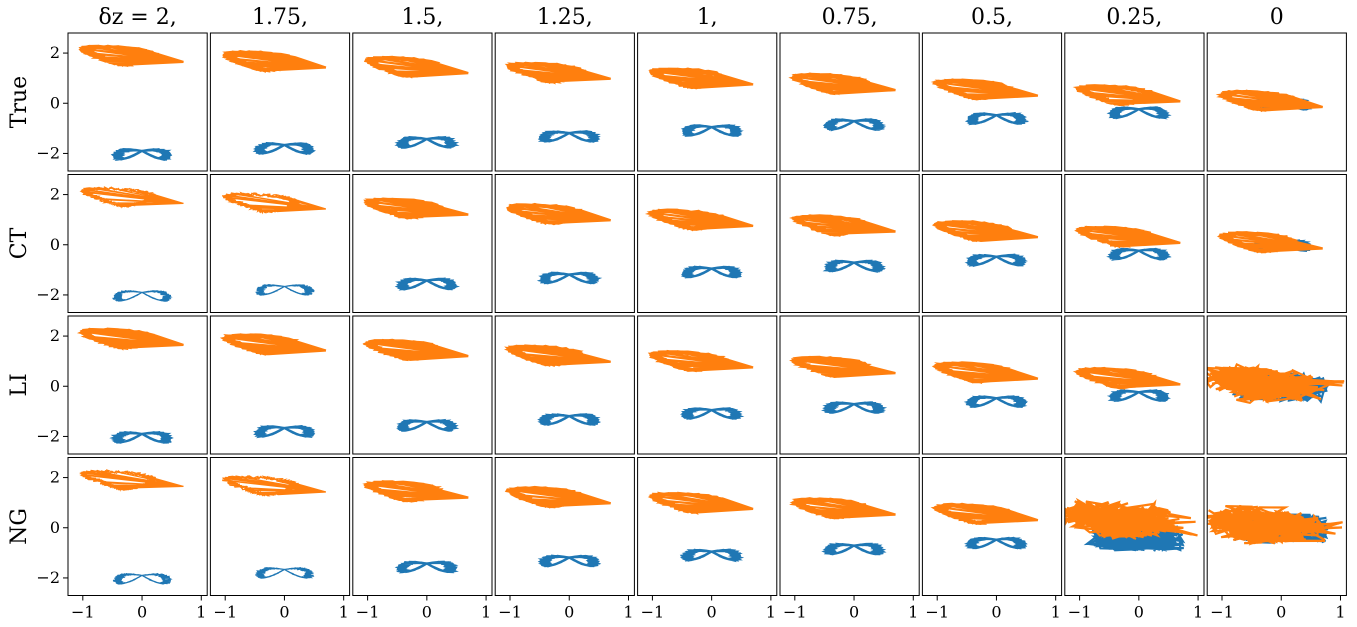  Describe the element at coordinates (48, 152) in the screenshot. I see `y-tick-label: −2` at that location.